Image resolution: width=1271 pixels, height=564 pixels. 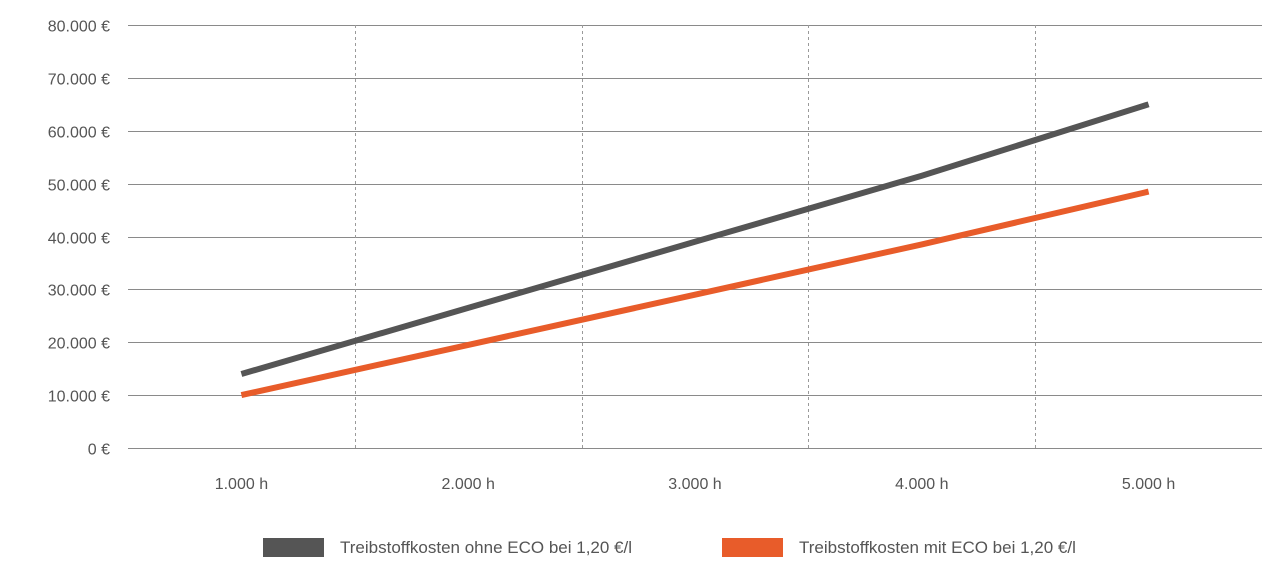 What do you see at coordinates (79, 239) in the screenshot?
I see `y-tick-label: 40.000 €` at bounding box center [79, 239].